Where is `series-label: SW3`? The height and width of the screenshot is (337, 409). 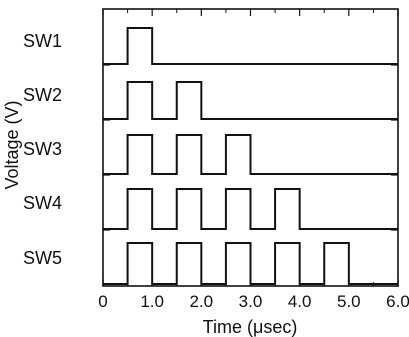 series-label: SW3 is located at coordinates (42, 149).